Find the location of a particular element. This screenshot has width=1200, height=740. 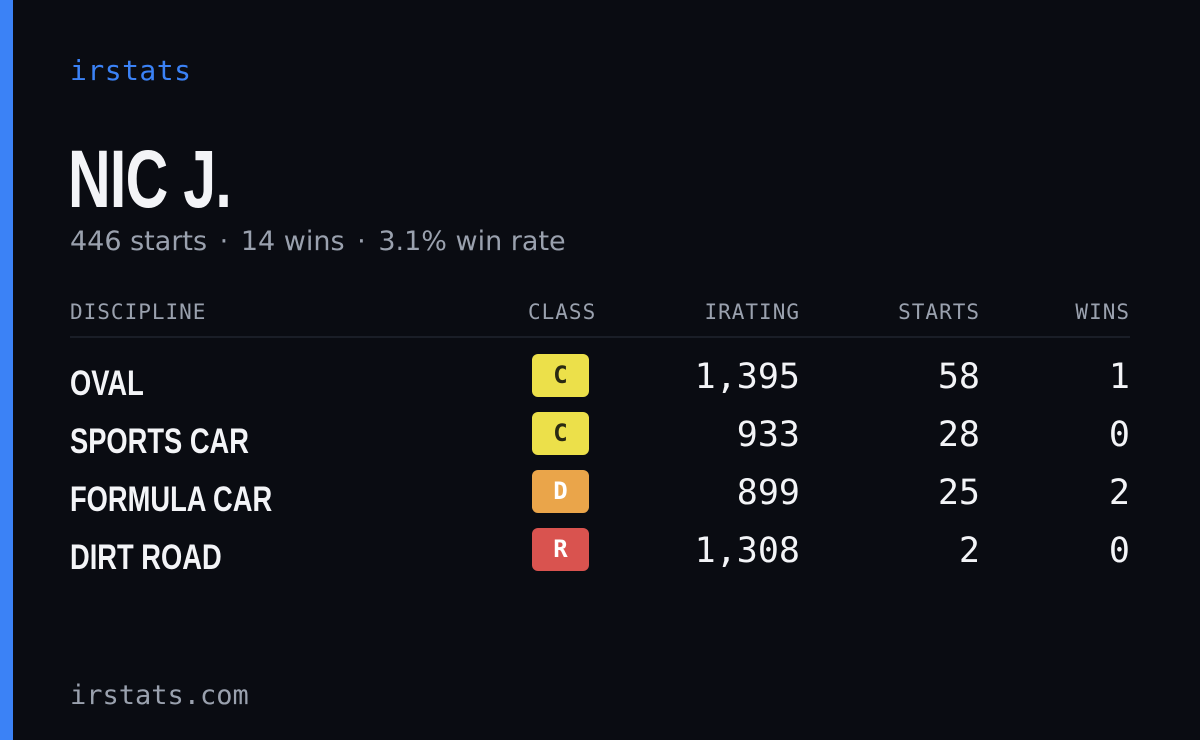

driver-summary: 446 starts · 14 wins · 3.1% win rate is located at coordinates (318, 241).